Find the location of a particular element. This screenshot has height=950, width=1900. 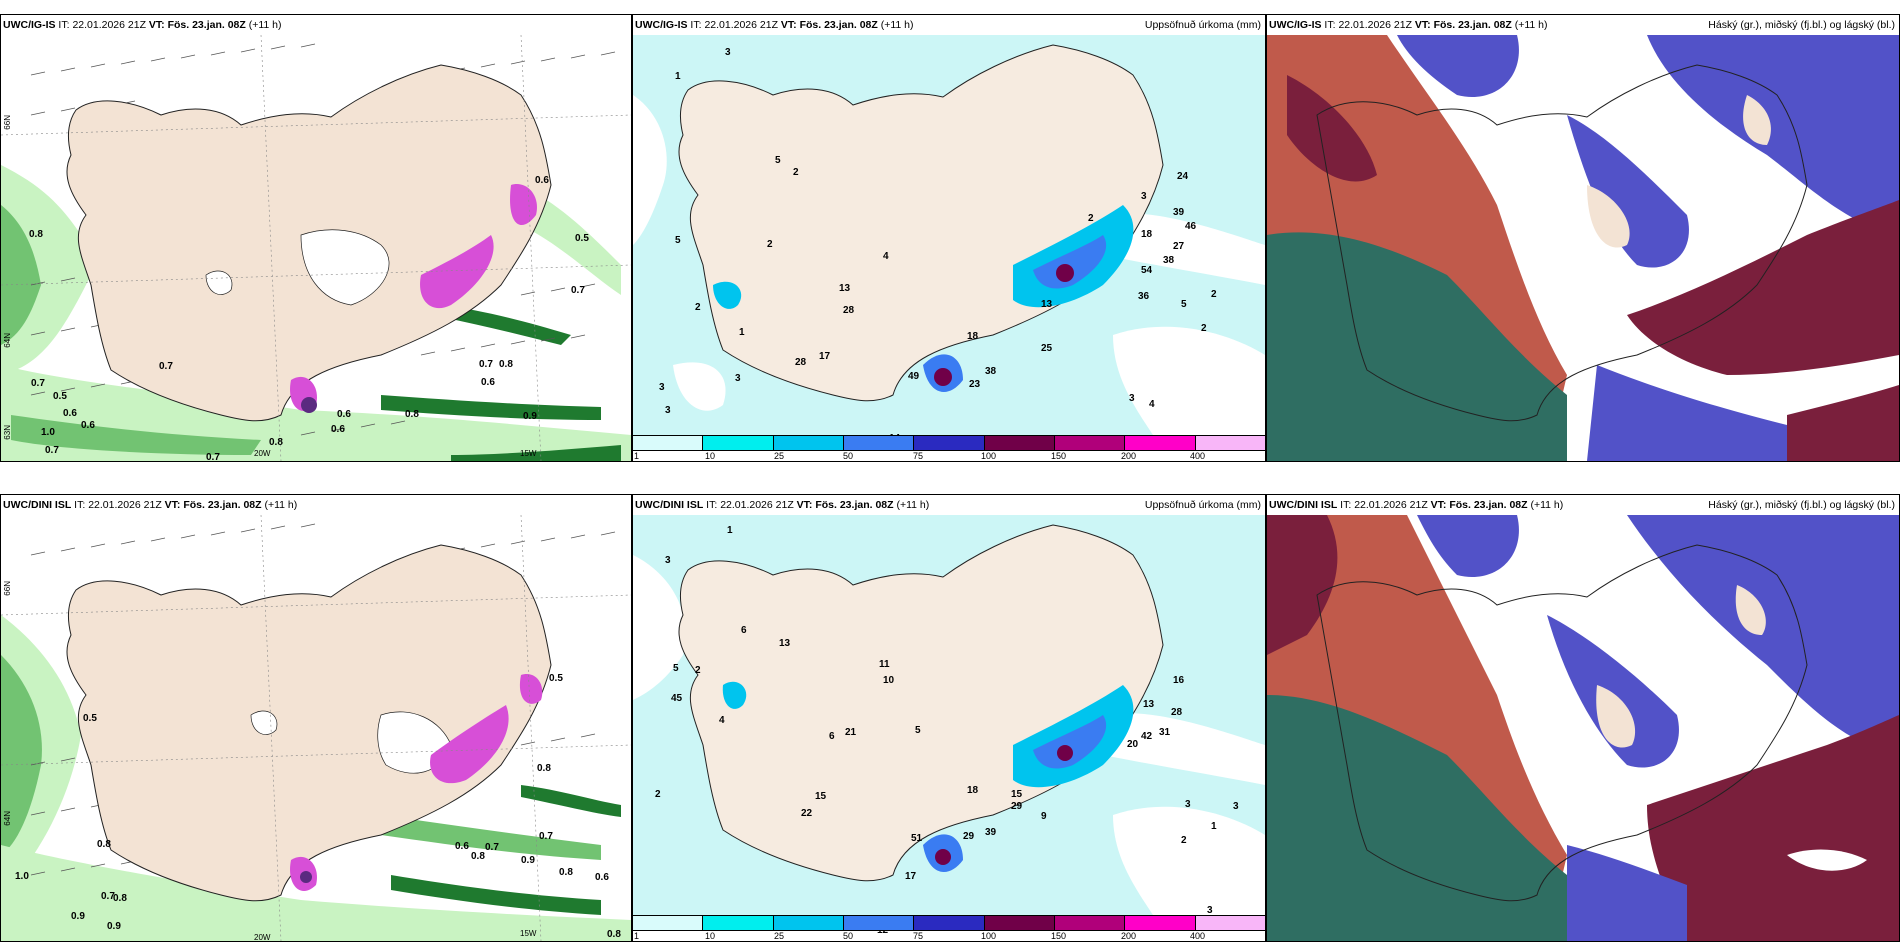

wind-value: 0.8 is located at coordinates (614, 934).